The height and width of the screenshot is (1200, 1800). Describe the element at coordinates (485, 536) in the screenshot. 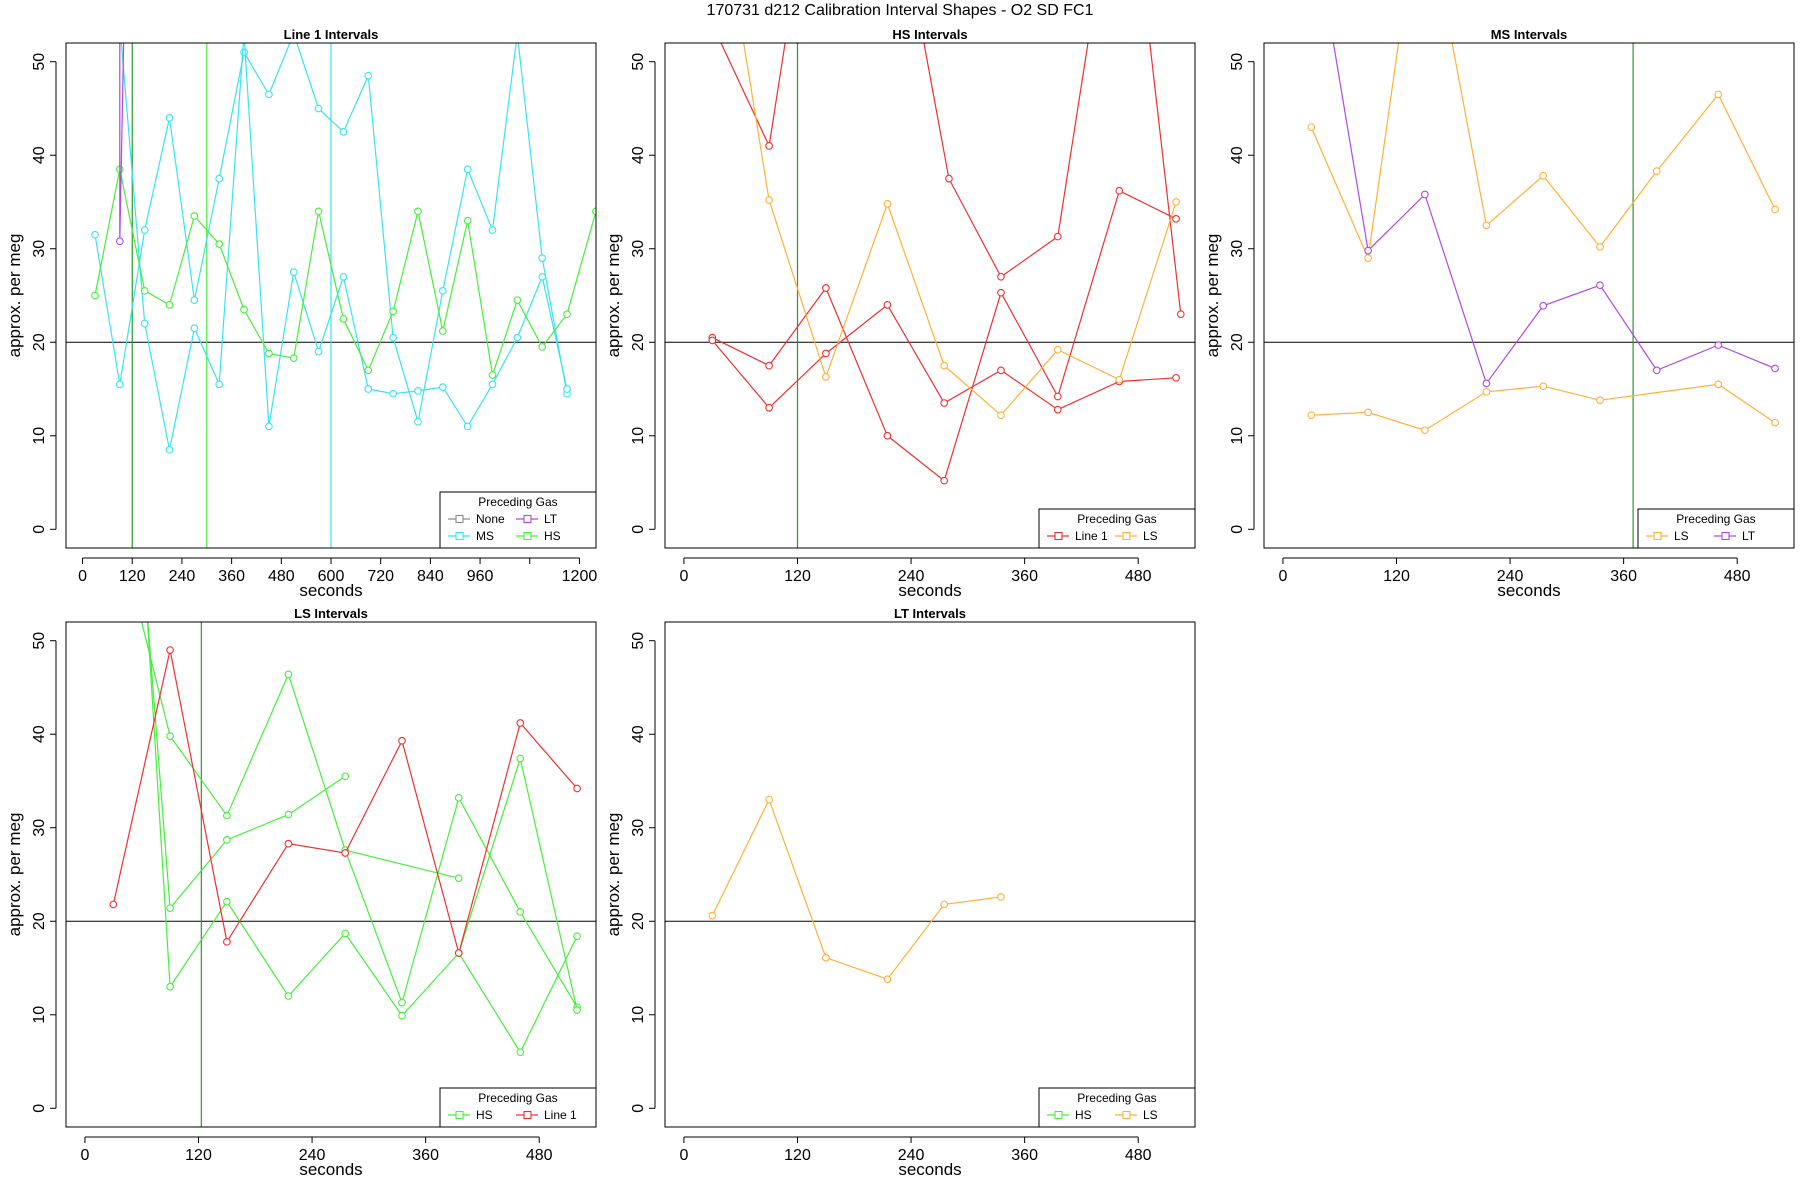

I see `legend-entry-label: MS` at that location.